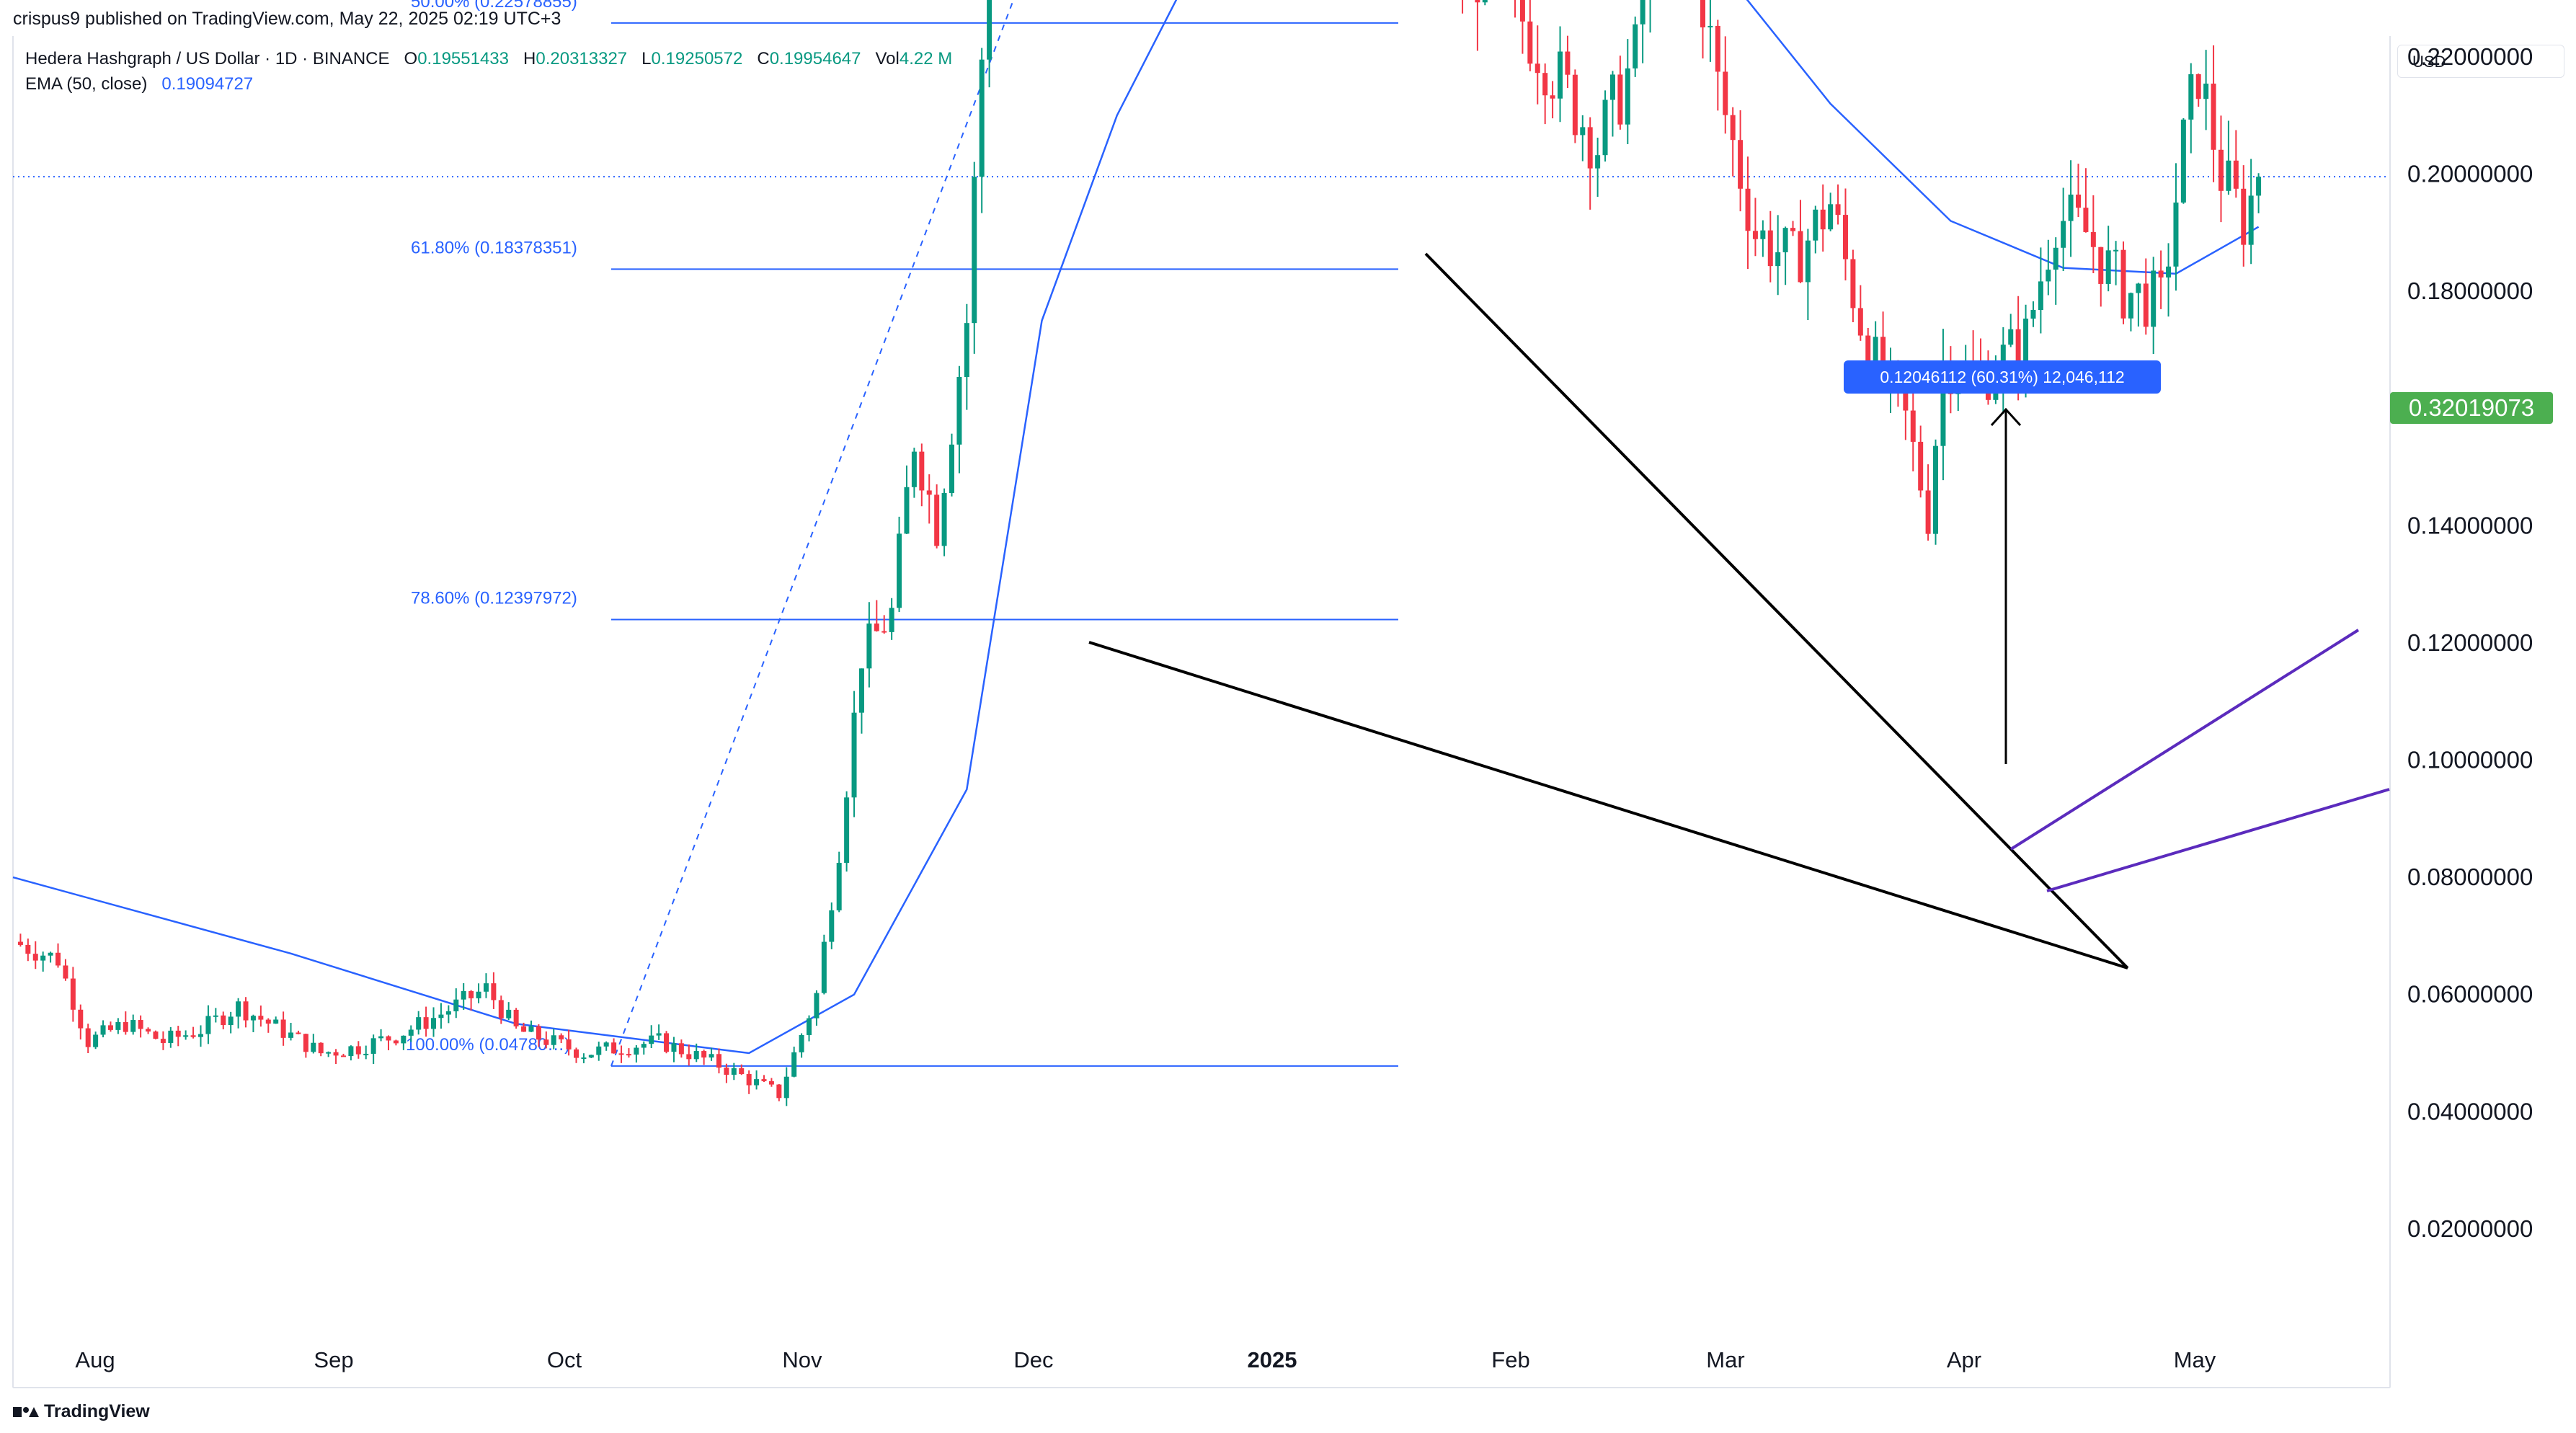 This screenshot has width=2576, height=1433. What do you see at coordinates (411, 58) in the screenshot?
I see `open-label: O` at bounding box center [411, 58].